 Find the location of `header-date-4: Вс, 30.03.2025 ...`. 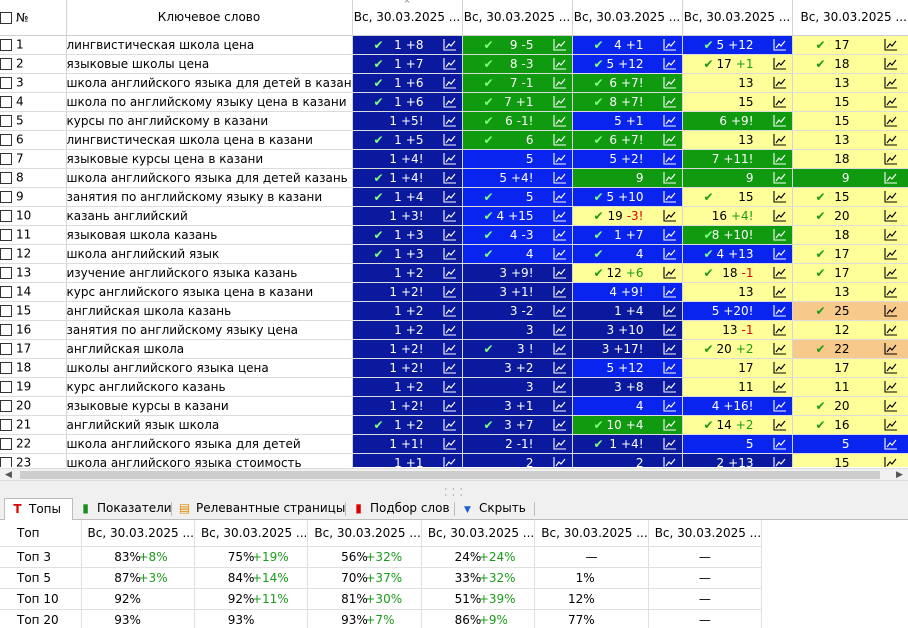

header-date-4: Вс, 30.03.2025 ... is located at coordinates (737, 18).